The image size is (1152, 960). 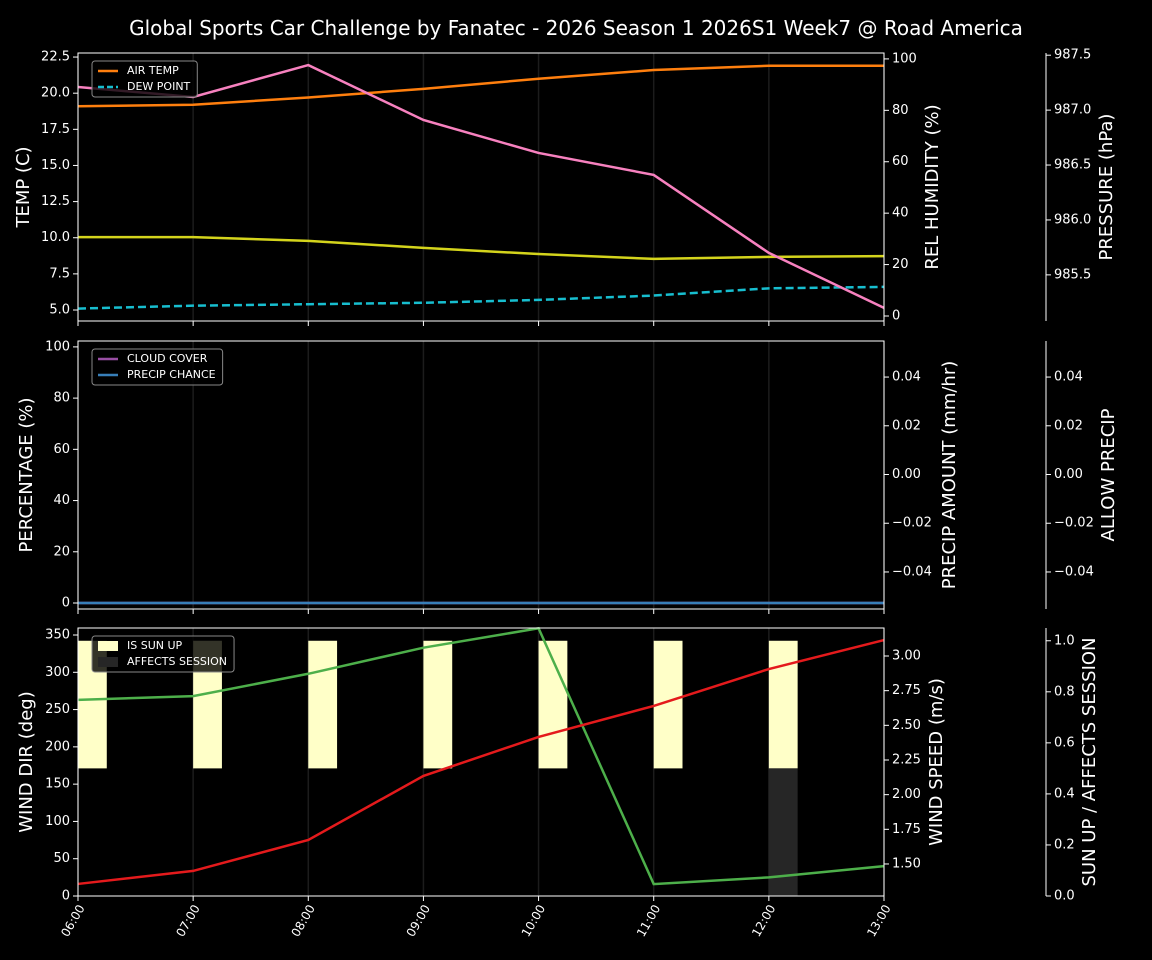 I want to click on x-tick-label: 08:00, so click(x=302, y=920).